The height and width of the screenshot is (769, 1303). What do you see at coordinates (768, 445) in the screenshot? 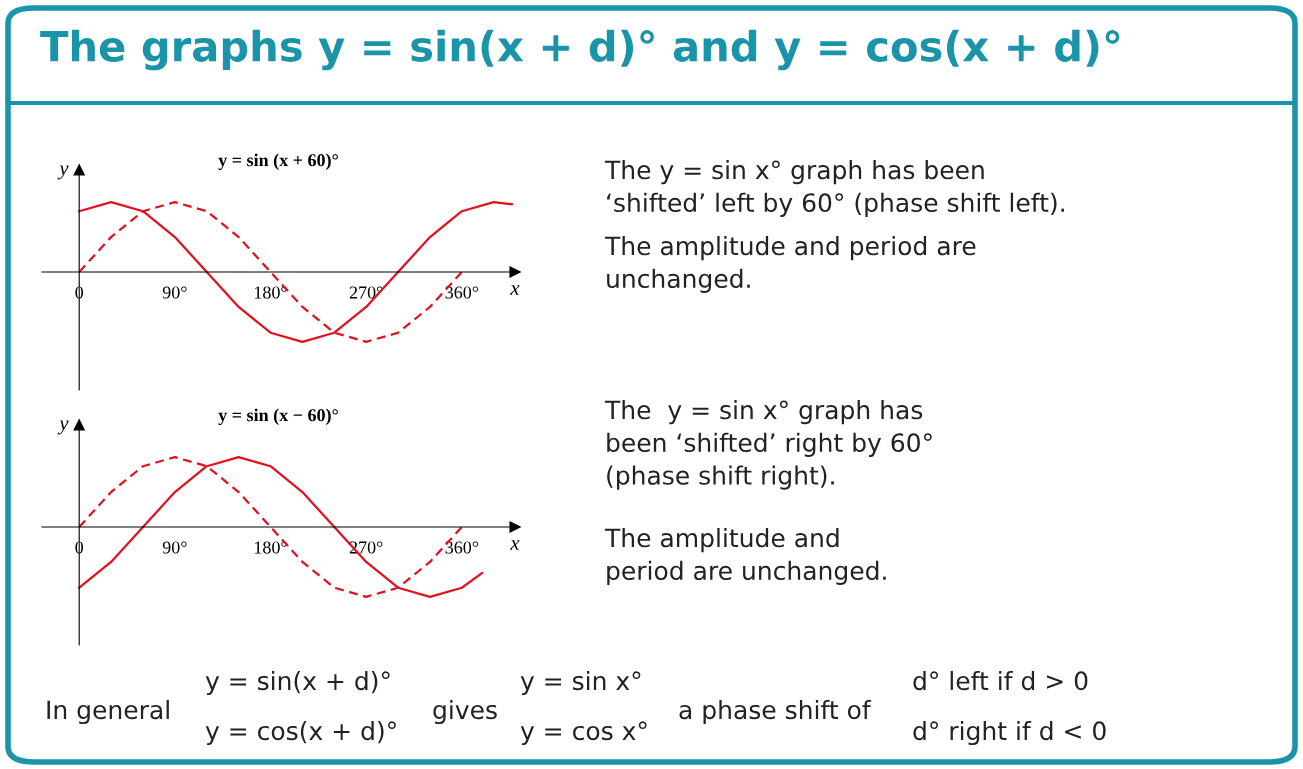
I see `text: The y = sin x° graph has been ‘shifted’ right by 60° (phase shift right).` at bounding box center [768, 445].